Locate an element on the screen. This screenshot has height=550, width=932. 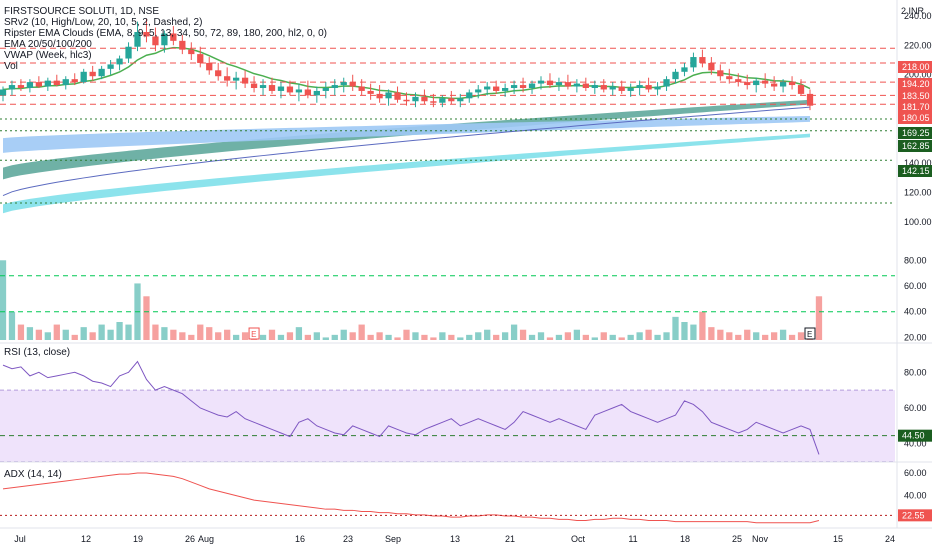
time-tick-label: 12 is located at coordinates (86, 539).